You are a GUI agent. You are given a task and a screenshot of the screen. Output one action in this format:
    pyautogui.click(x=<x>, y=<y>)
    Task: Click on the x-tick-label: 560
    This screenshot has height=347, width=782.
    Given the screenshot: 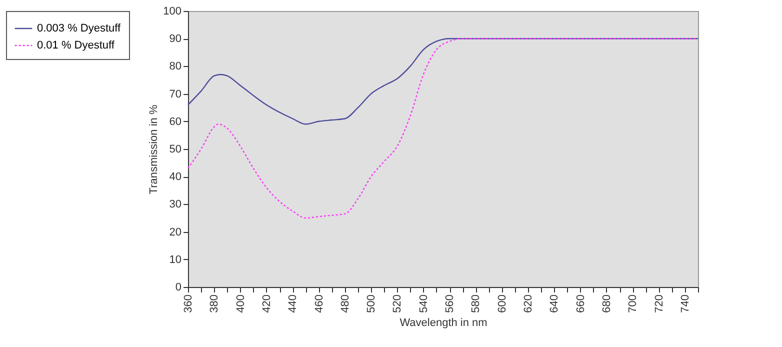 What is the action you would take?
    pyautogui.click(x=450, y=303)
    